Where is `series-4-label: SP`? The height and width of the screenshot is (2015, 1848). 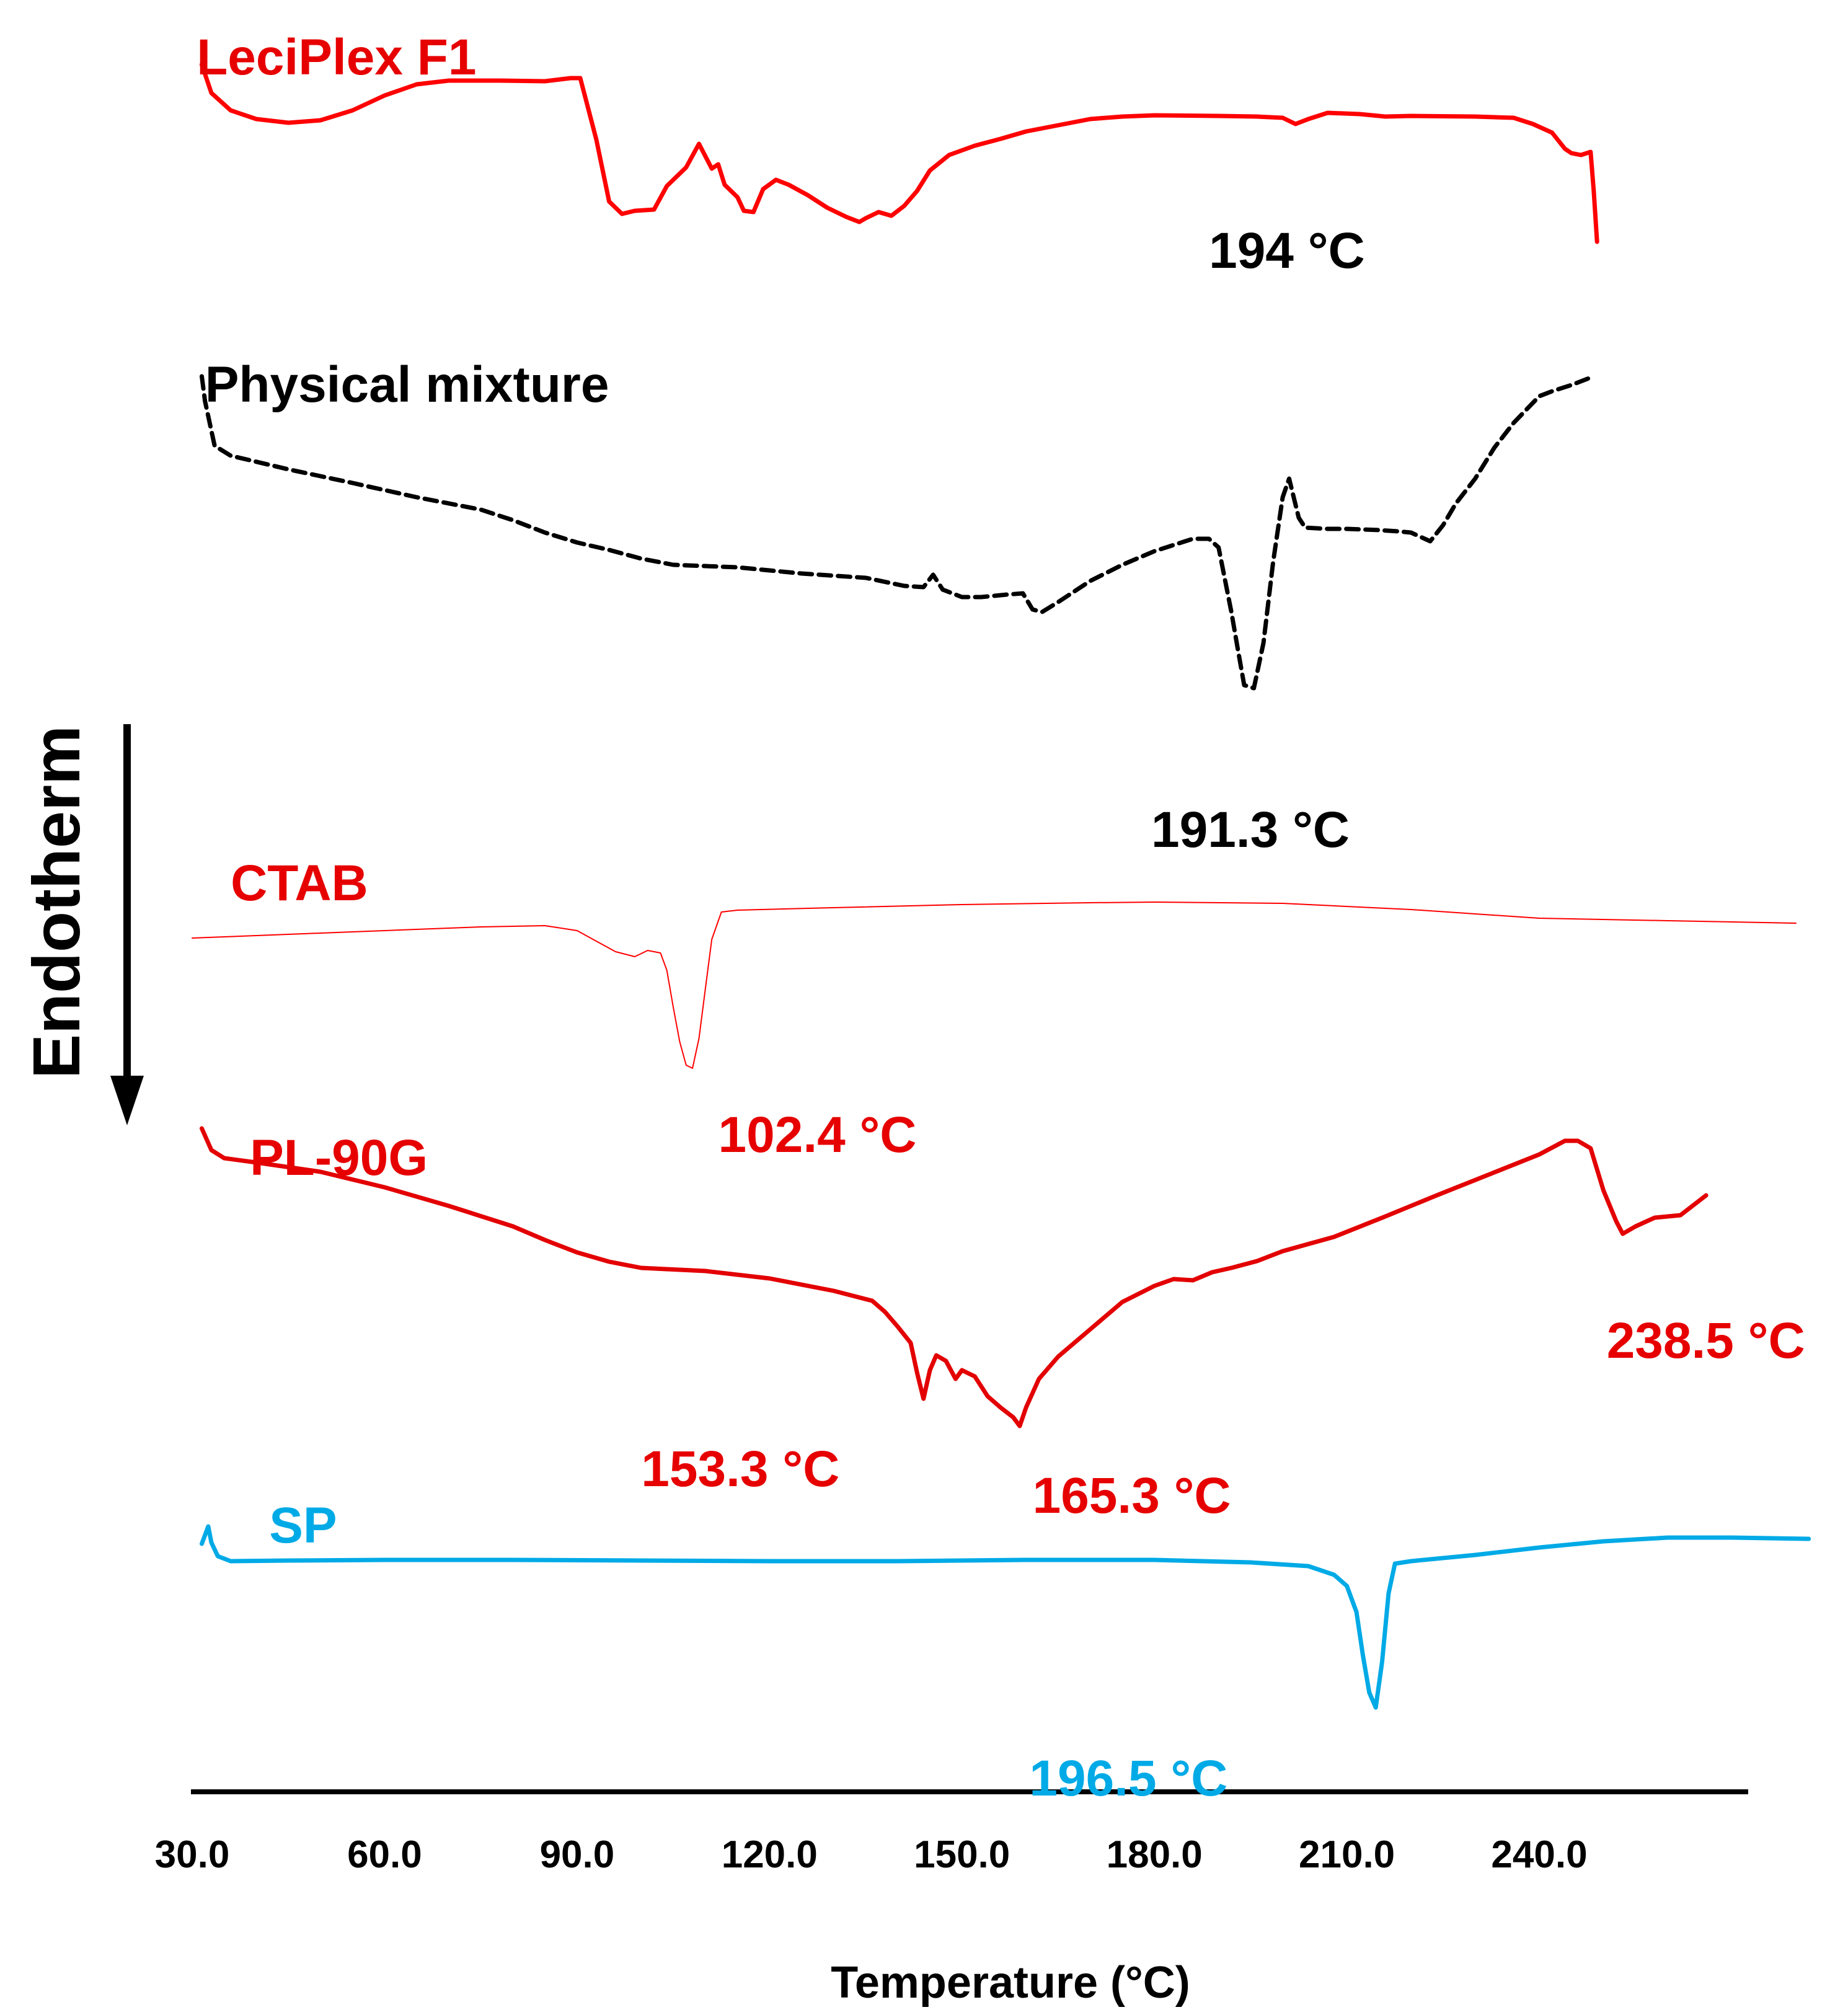 series-4-label: SP is located at coordinates (303, 1525).